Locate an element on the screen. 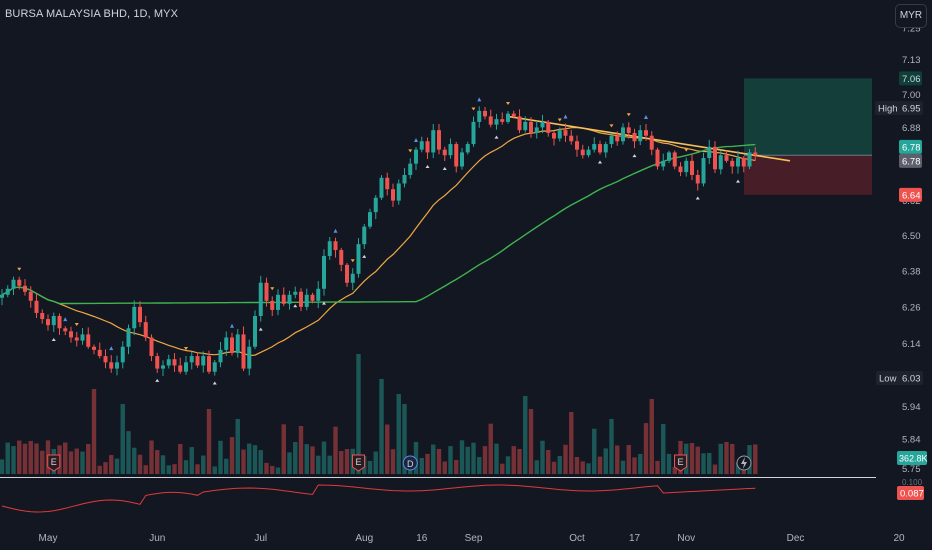 Image resolution: width=932 pixels, height=550 pixels. trendline is located at coordinates (649, 138).